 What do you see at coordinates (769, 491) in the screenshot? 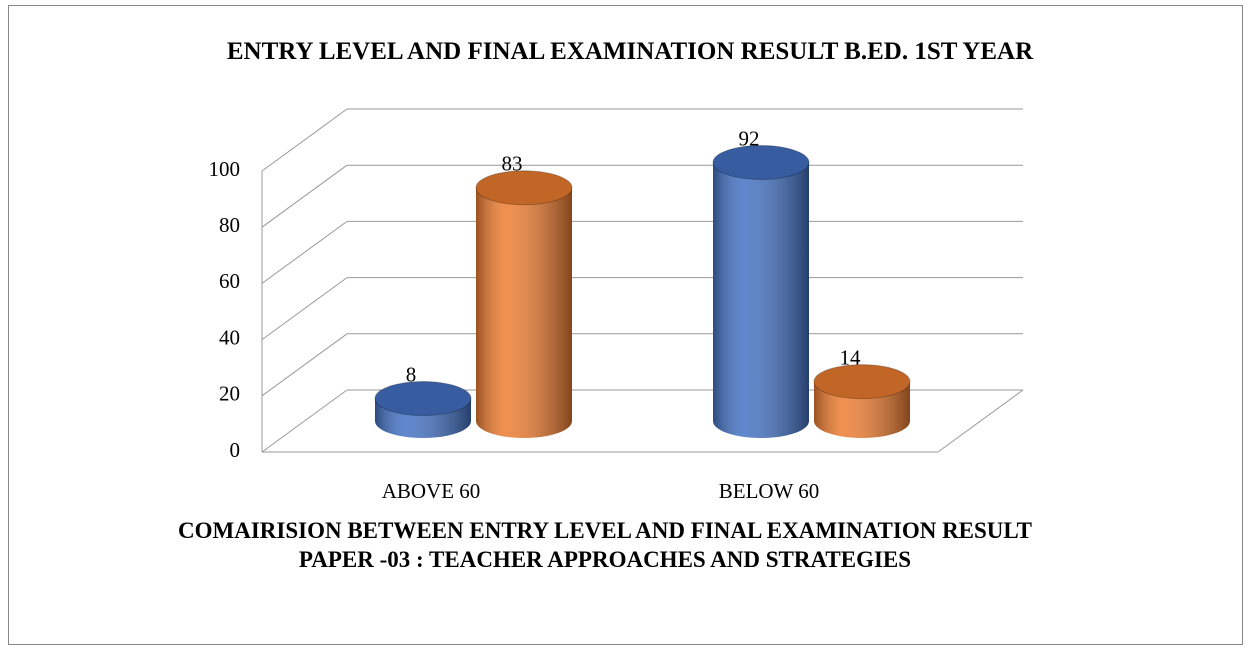
I see `x-tick-label: BELOW 60` at bounding box center [769, 491].